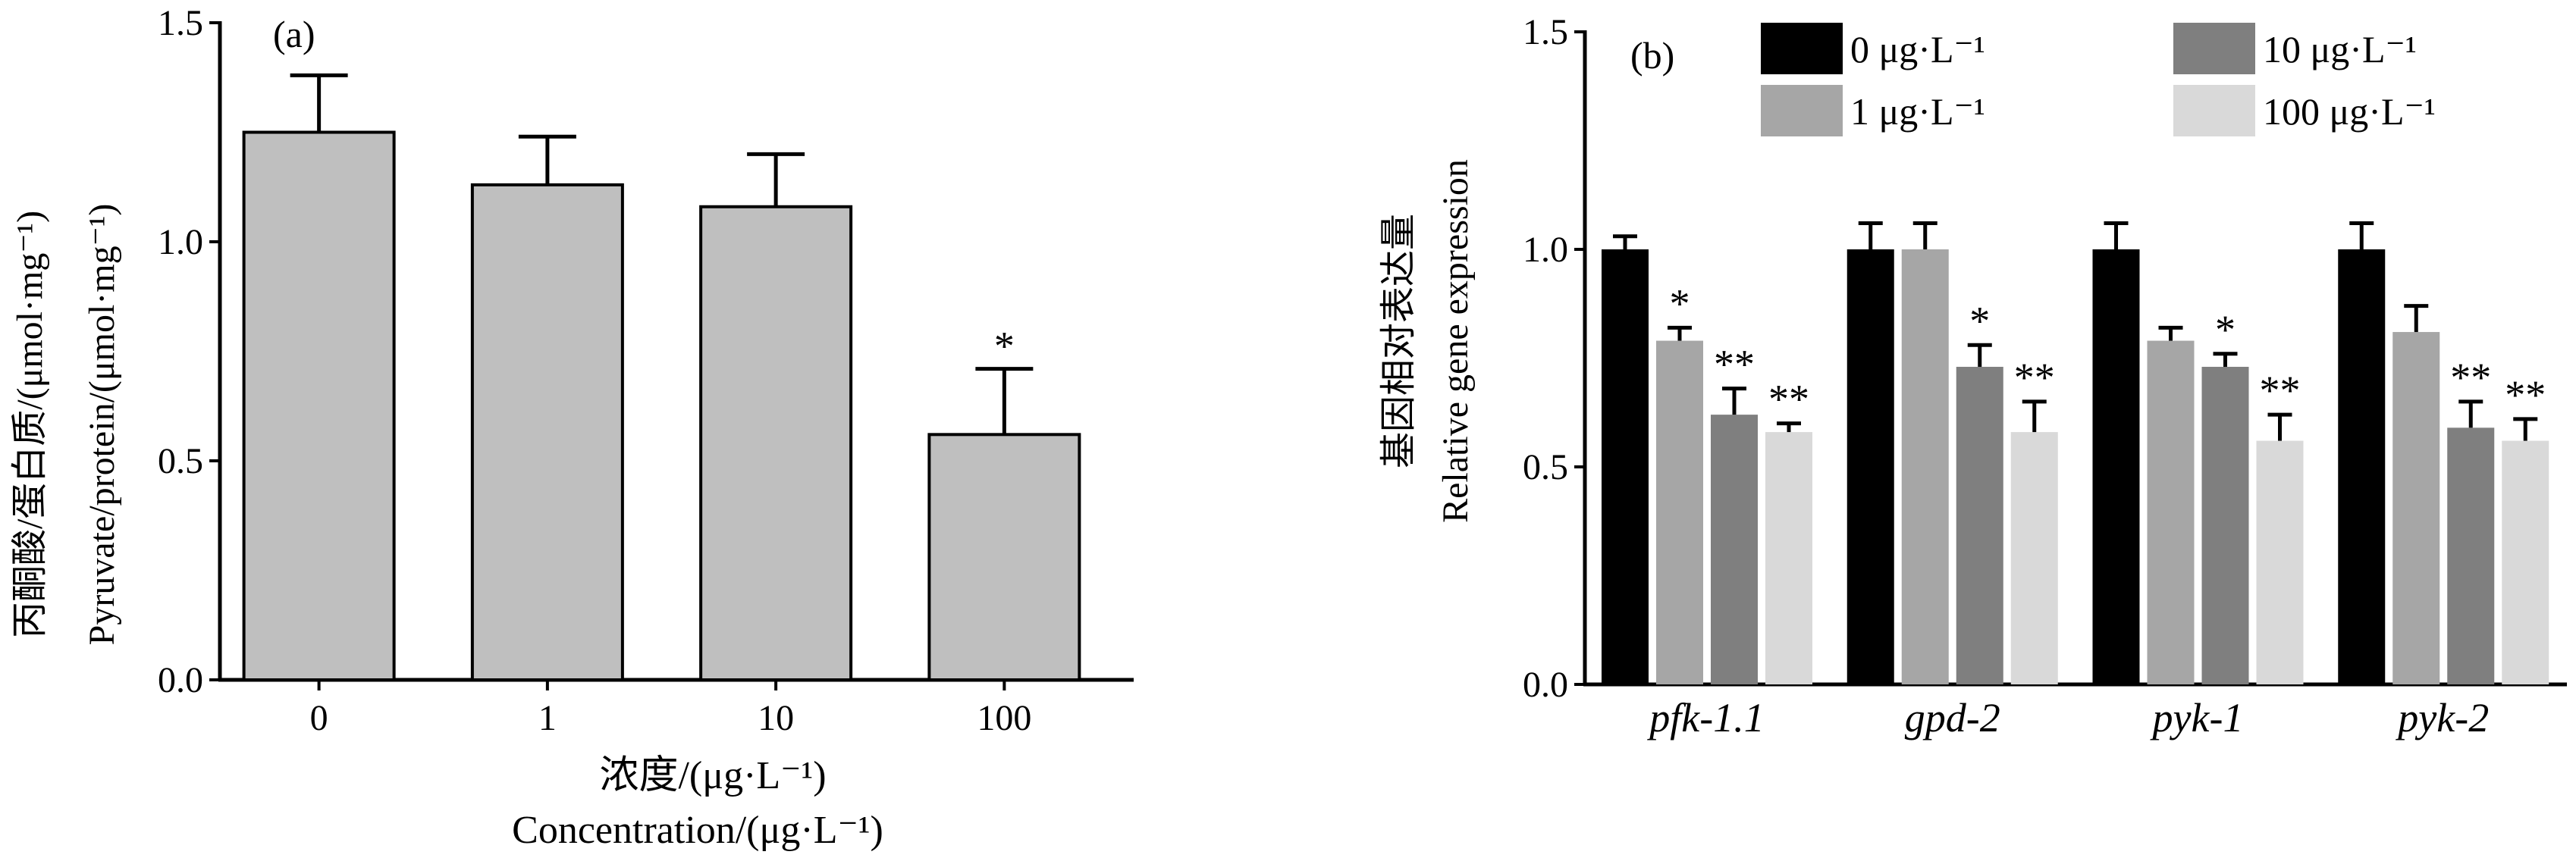  I want to click on panel-b-ylabel-cn: 基因相对表达量, so click(1399, 341).